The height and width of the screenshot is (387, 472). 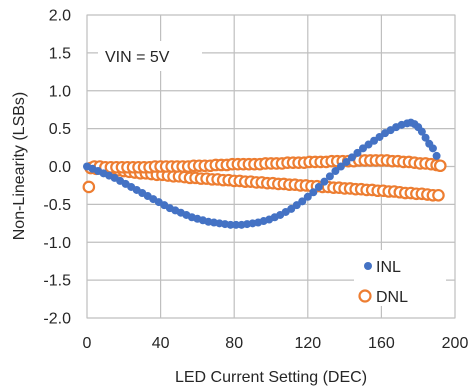 What do you see at coordinates (57, 281) in the screenshot?
I see `y-tick-label: -1.5` at bounding box center [57, 281].